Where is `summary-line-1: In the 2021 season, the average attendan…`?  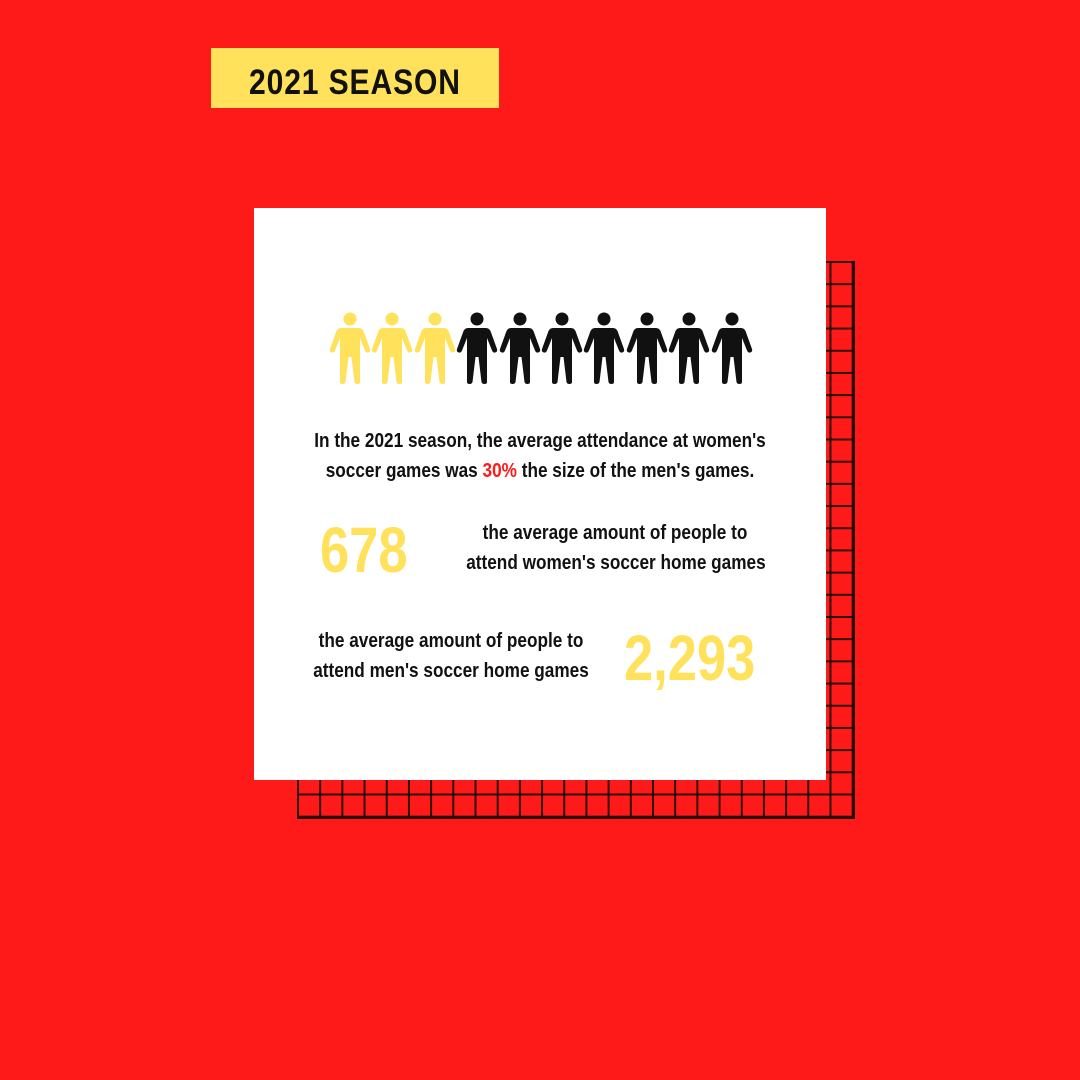
summary-line-1: In the 2021 season, the average attendan… is located at coordinates (540, 441).